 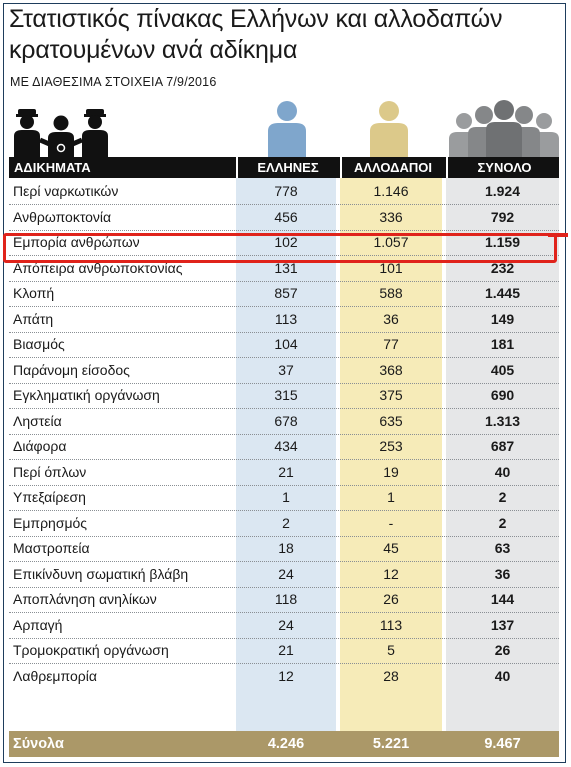 What do you see at coordinates (391, 267) in the screenshot?
I see `cell-foreigners: 101` at bounding box center [391, 267].